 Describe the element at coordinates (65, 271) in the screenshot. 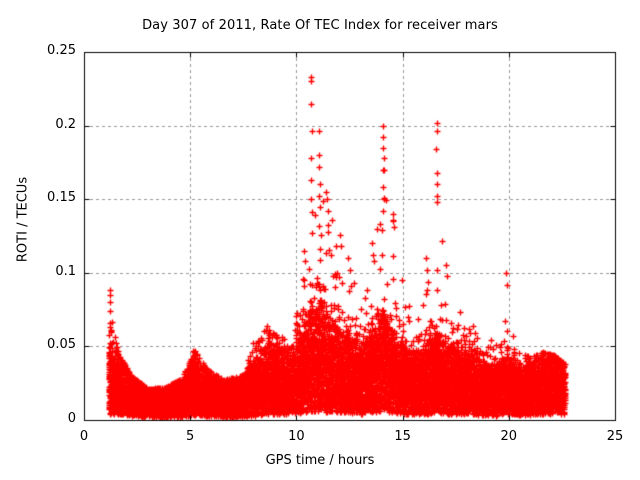

I see `y-axis-tick-2: 0.1` at that location.